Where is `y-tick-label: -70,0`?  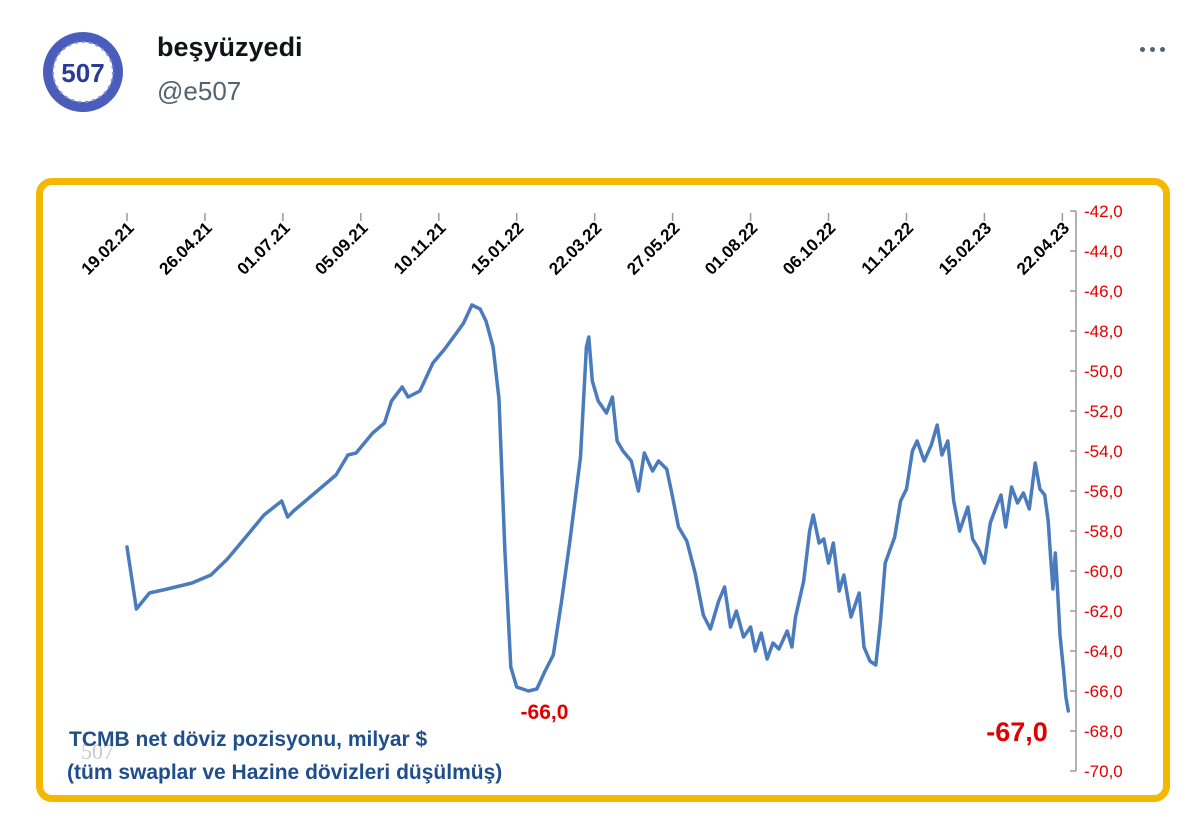 y-tick-label: -70,0 is located at coordinates (1103, 771).